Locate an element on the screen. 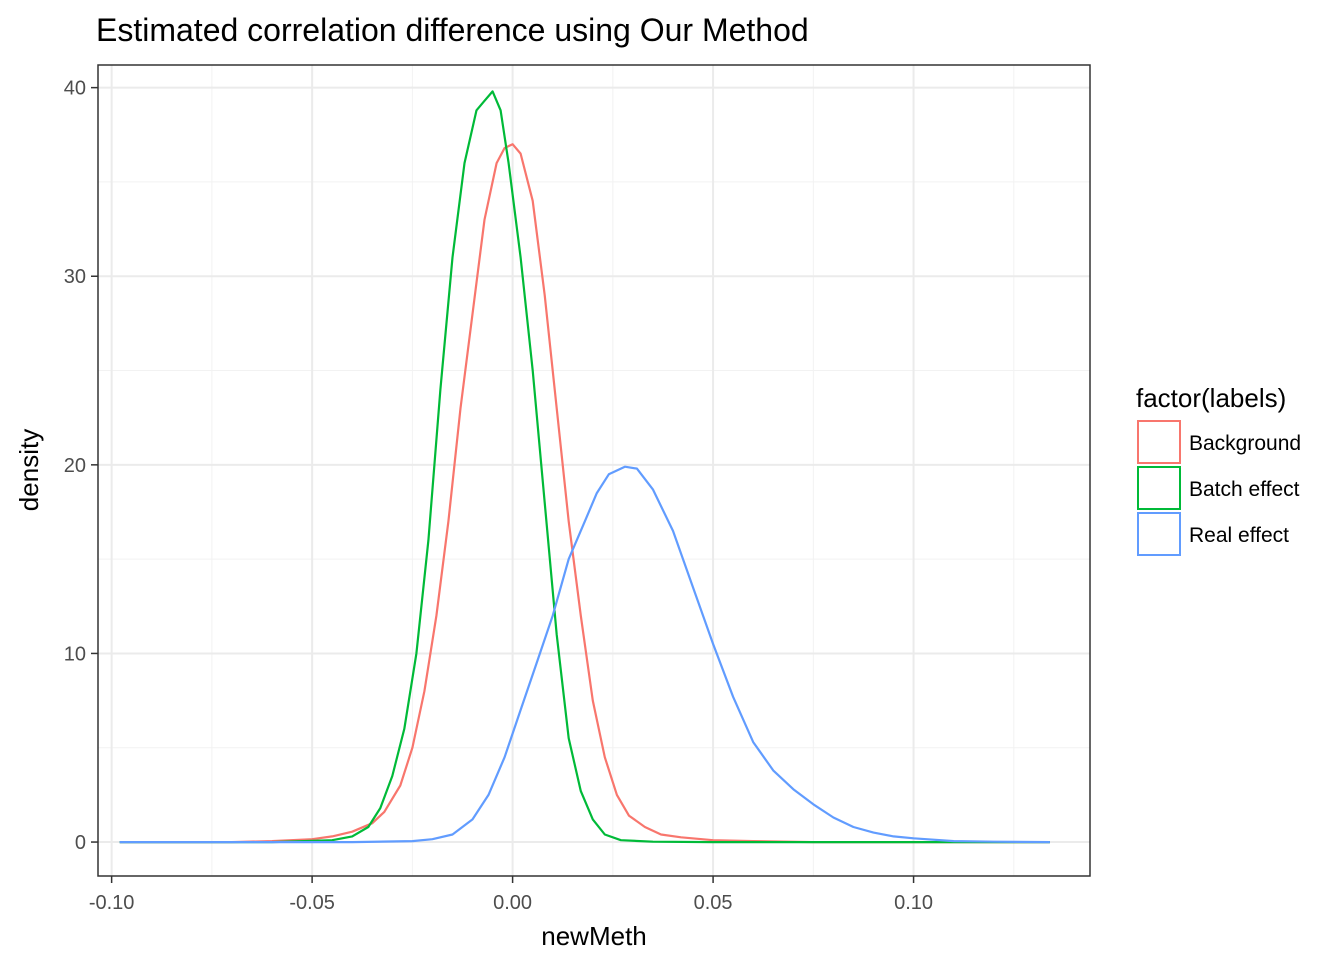 Image resolution: width=1344 pixels, height=960 pixels. y-tick-label: 0 is located at coordinates (80, 843).